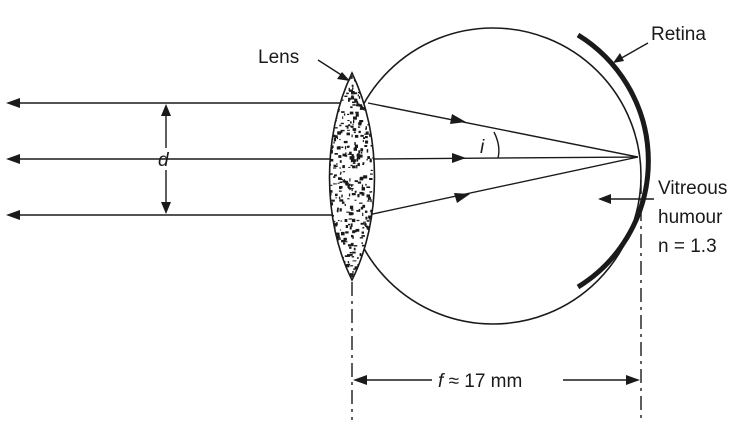 The image size is (753, 426). I want to click on ray-bottom-inside, so click(503, 186).